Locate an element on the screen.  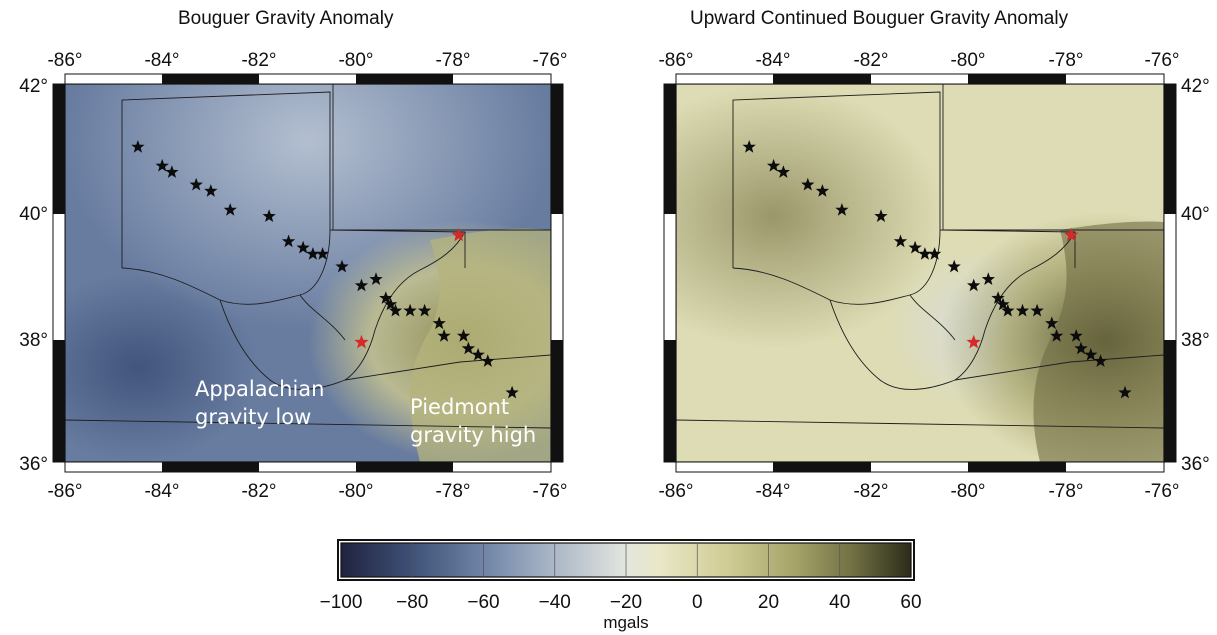
colorbar-tick-label: 20 is located at coordinates (768, 602).